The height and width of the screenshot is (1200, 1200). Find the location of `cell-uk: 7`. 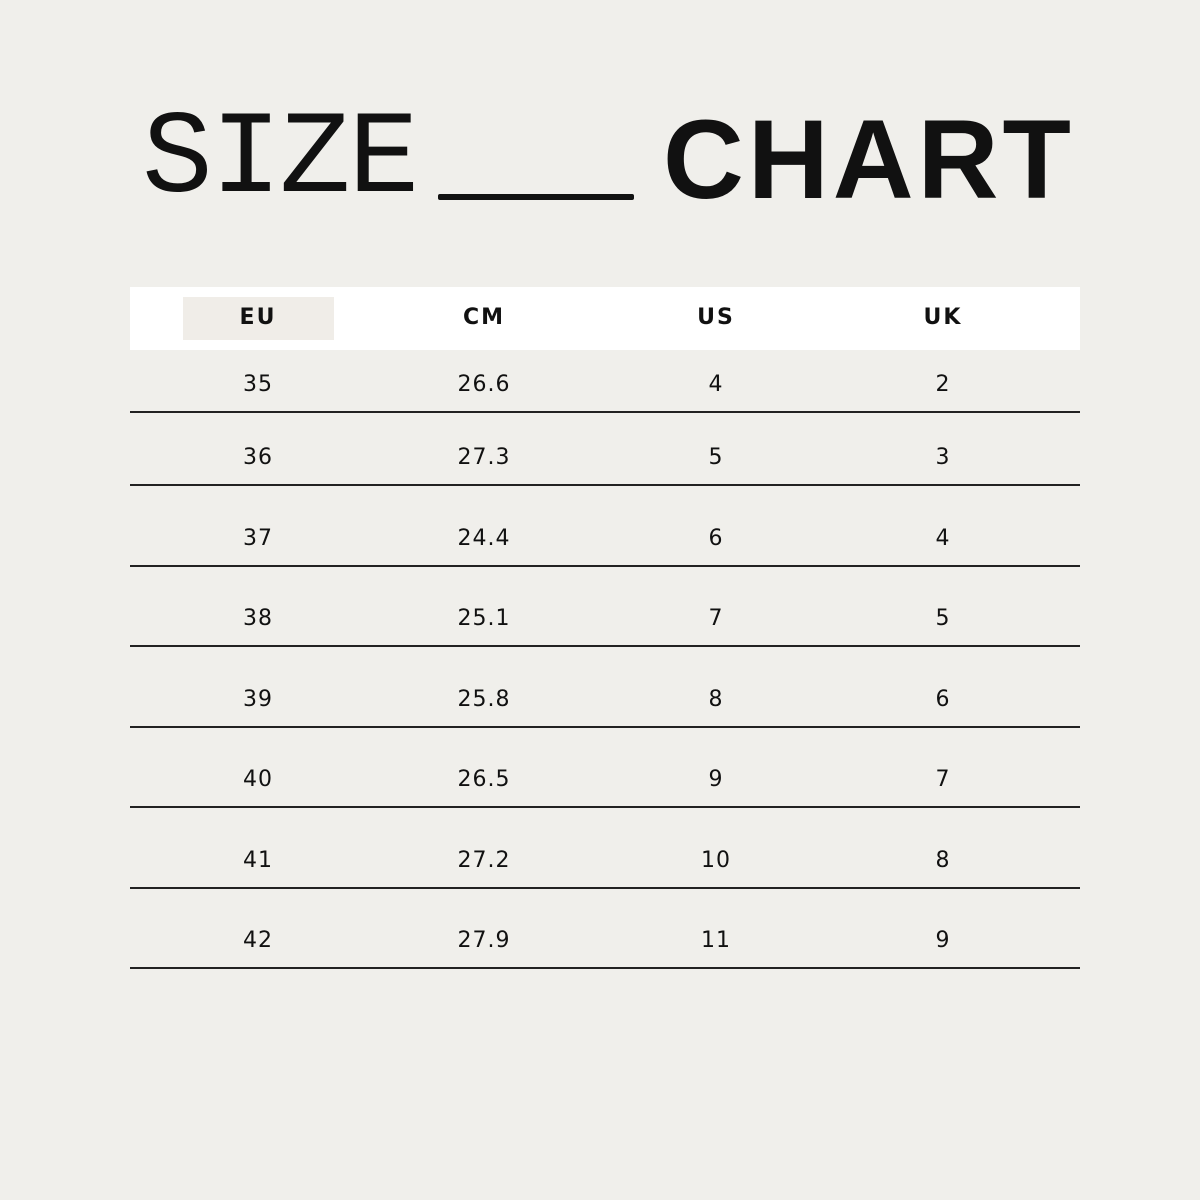

cell-uk: 7 is located at coordinates (943, 779).